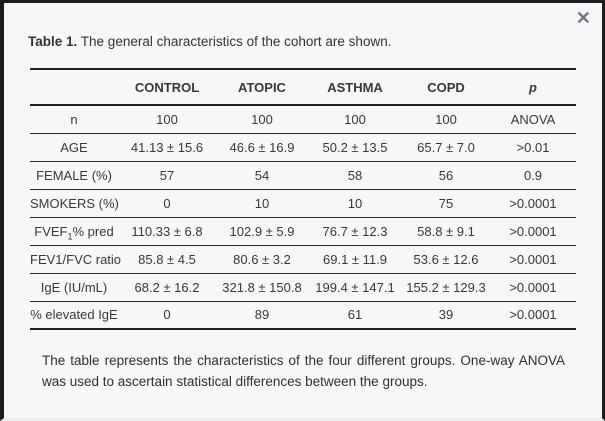 The height and width of the screenshot is (421, 605). I want to click on row-label: n, so click(74, 119).